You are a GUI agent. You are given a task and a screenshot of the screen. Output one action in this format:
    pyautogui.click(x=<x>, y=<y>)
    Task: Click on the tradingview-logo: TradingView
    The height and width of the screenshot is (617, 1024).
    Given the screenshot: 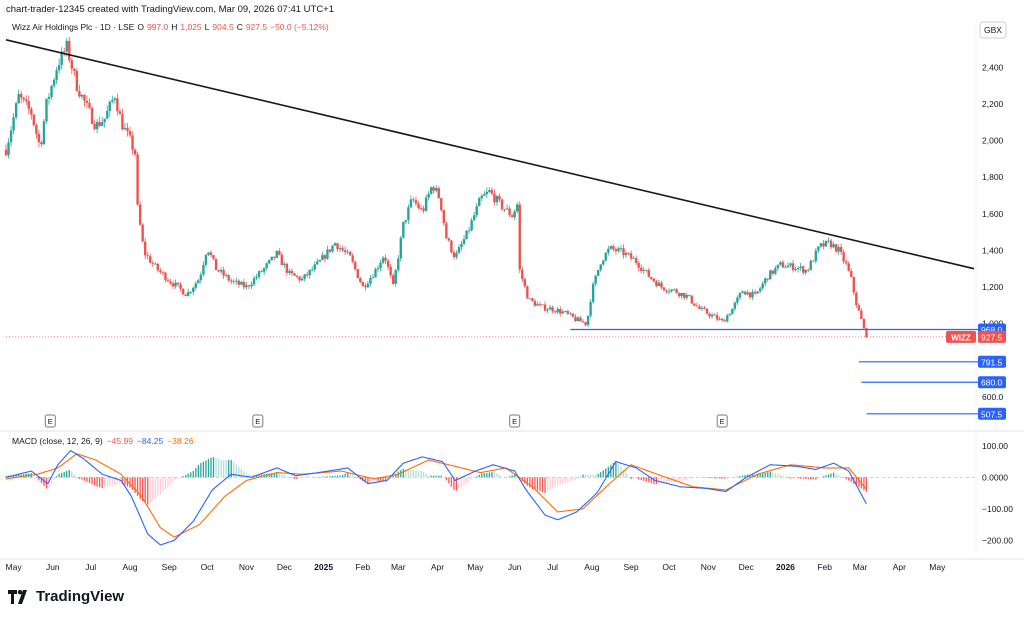 What is the action you would take?
    pyautogui.click(x=66, y=596)
    